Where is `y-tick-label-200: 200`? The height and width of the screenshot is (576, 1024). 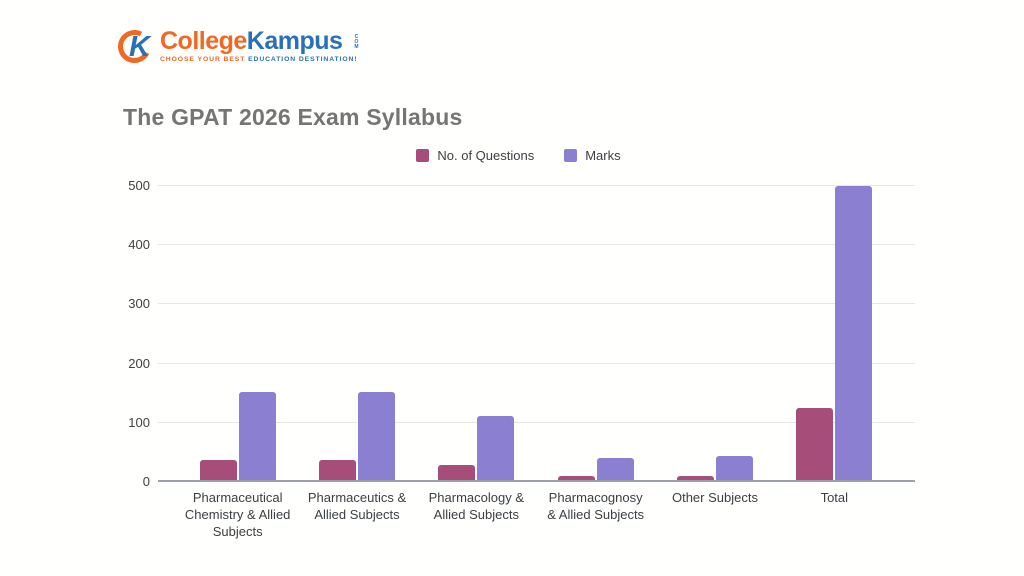 y-tick-label-200: 200 is located at coordinates (139, 363).